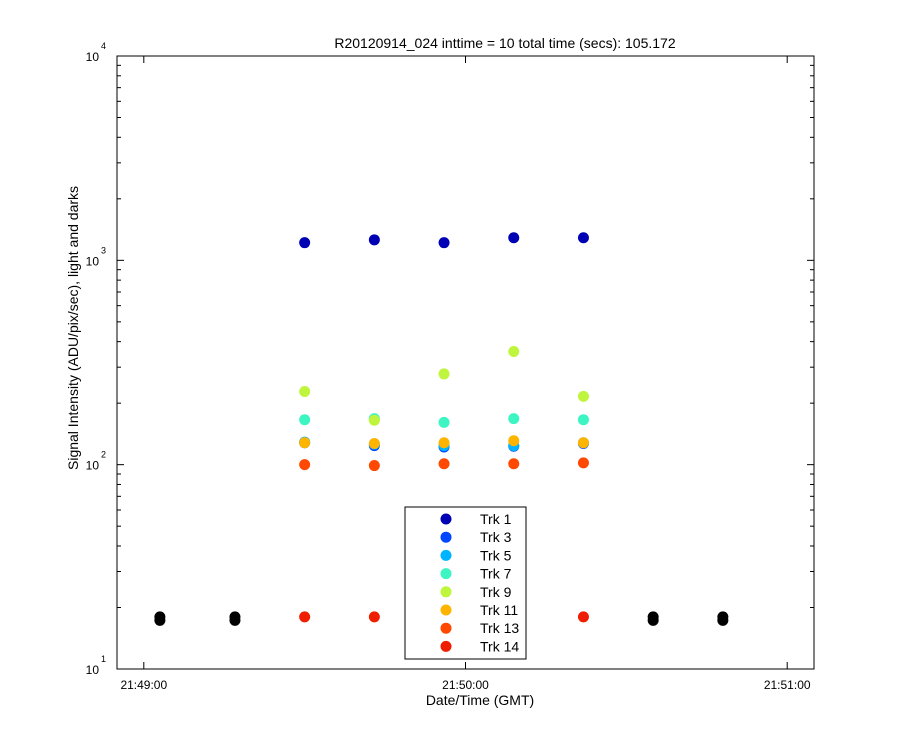 This screenshot has height=750, width=900. I want to click on x-tick-label: 21:51:00, so click(787, 685).